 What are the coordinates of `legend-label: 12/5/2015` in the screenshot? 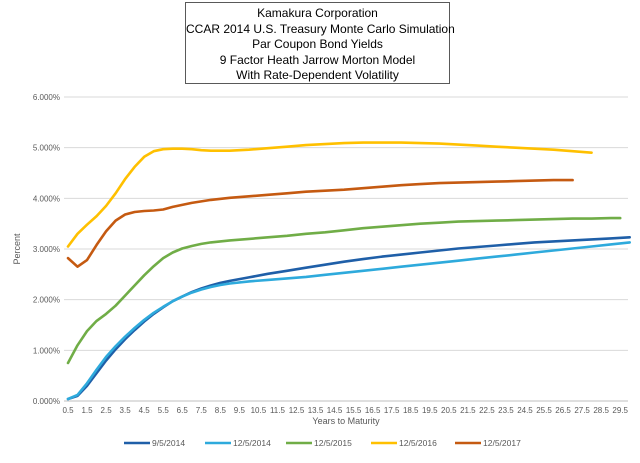 It's located at (333, 443).